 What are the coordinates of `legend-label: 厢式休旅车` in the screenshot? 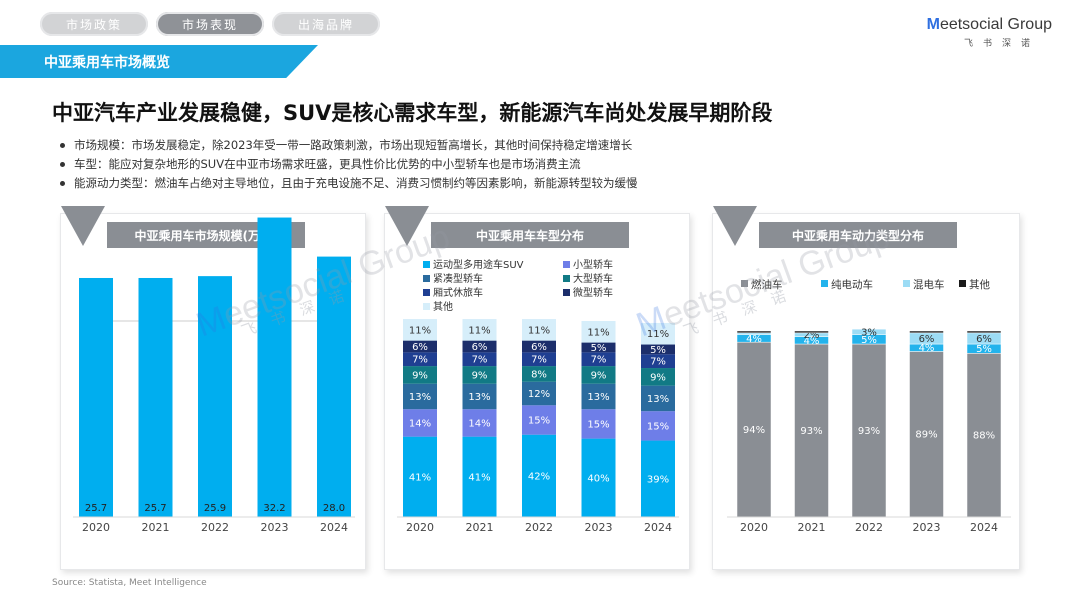 It's located at (458, 292).